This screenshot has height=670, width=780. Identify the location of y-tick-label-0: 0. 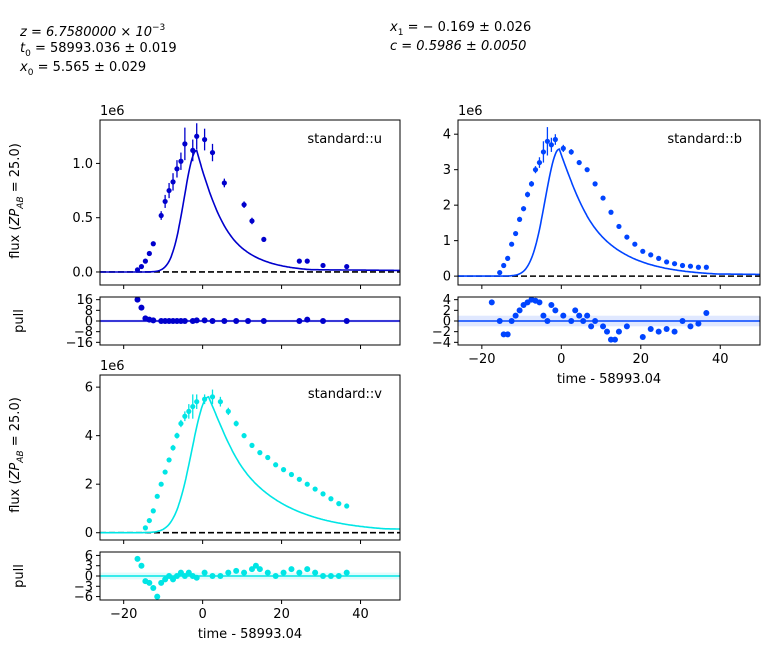
(447, 277).